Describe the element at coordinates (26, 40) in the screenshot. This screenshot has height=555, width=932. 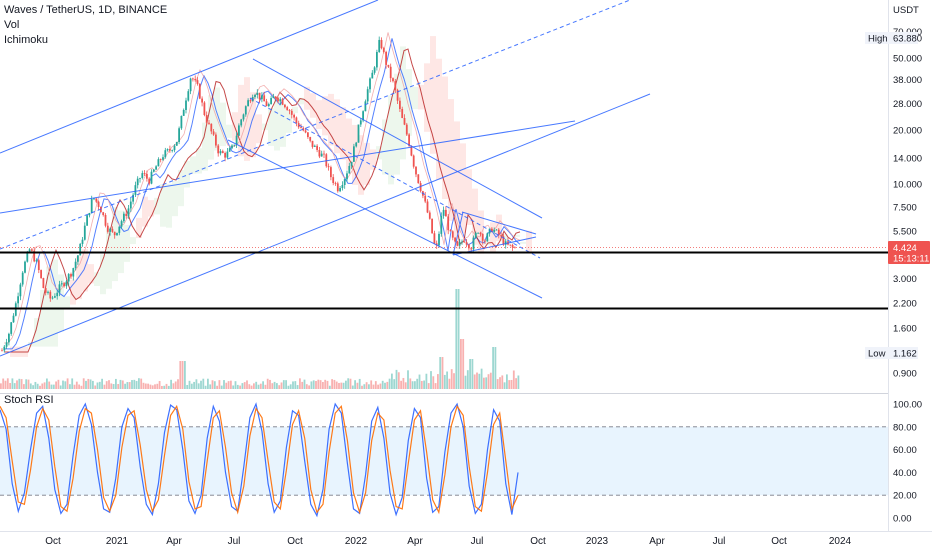
I see `legend-ichimoku: Ichimoku` at that location.